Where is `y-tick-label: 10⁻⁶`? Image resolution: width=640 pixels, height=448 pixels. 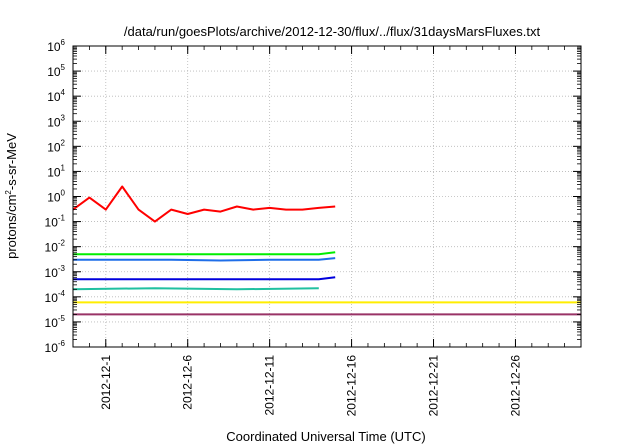
y-tick-label: 10⁻⁶ is located at coordinates (55, 347).